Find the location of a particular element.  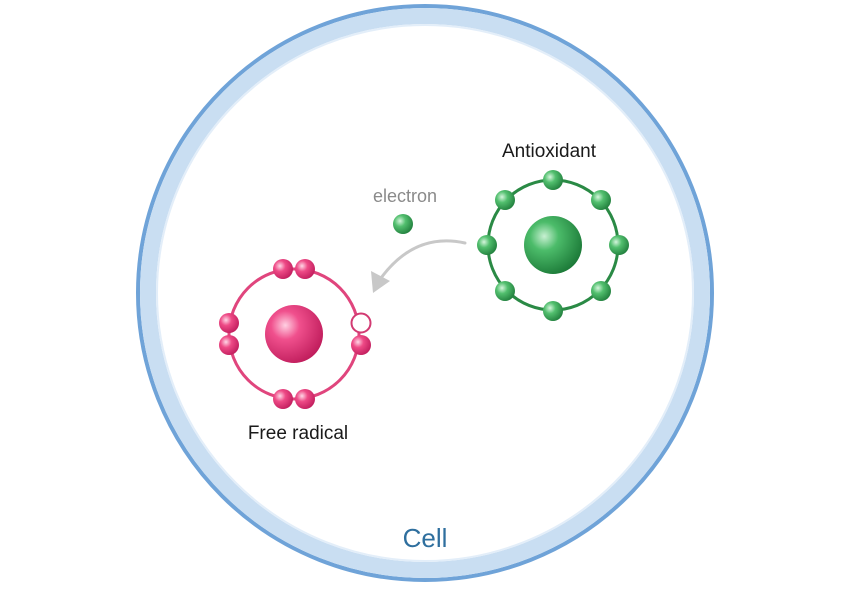

antioxidant-atom is located at coordinates (553, 245).